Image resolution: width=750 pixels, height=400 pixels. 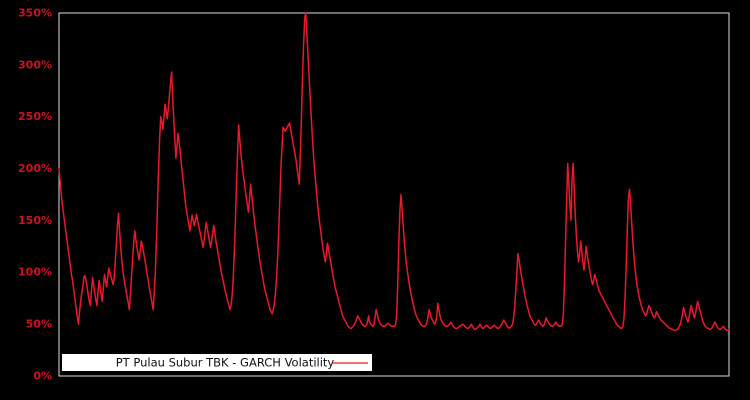 I want to click on ytick-label-250: 250%, so click(x=35, y=116).